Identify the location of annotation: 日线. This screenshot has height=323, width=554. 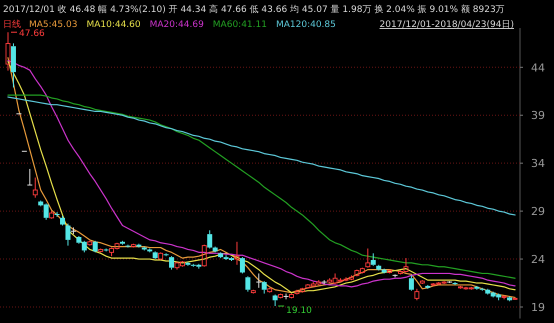
(12, 24).